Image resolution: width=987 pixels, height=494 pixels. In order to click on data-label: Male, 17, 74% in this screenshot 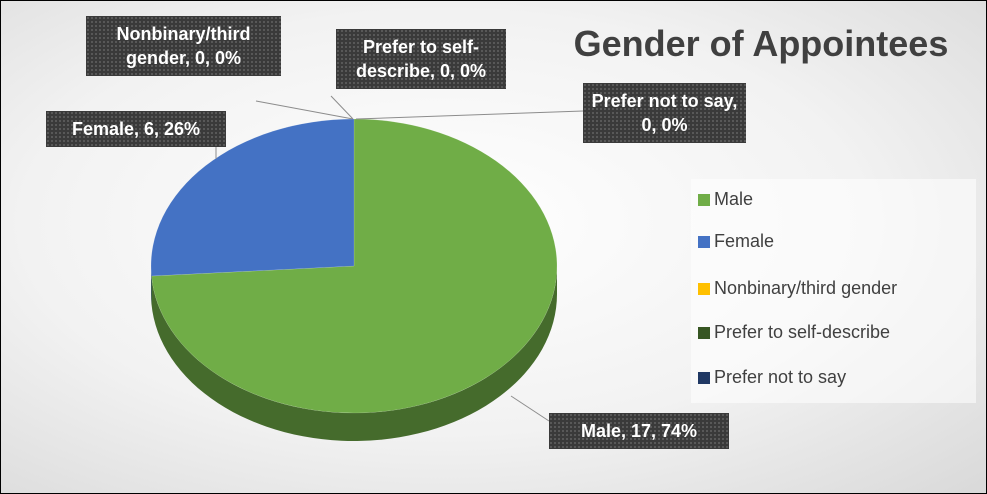, I will do `click(639, 431)`.